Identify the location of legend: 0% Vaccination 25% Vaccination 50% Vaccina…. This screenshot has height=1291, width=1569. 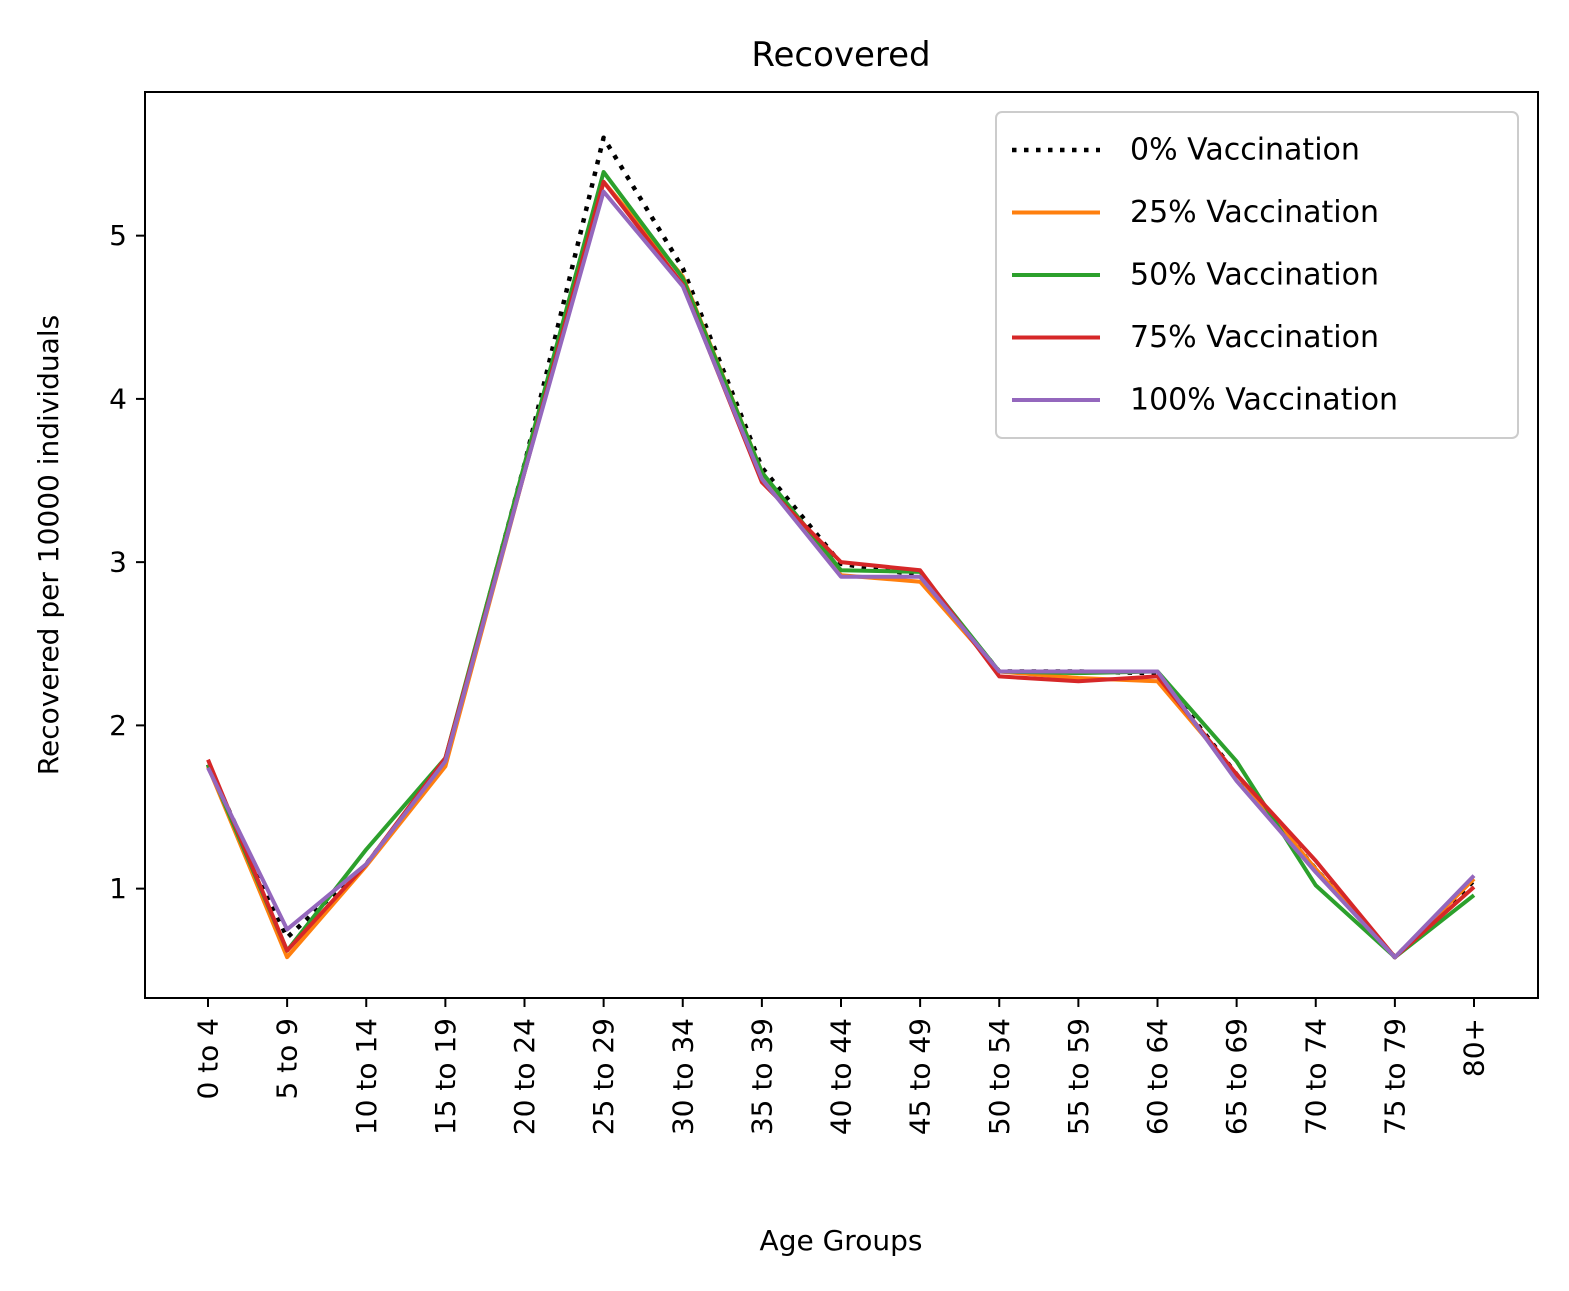
(1257, 275).